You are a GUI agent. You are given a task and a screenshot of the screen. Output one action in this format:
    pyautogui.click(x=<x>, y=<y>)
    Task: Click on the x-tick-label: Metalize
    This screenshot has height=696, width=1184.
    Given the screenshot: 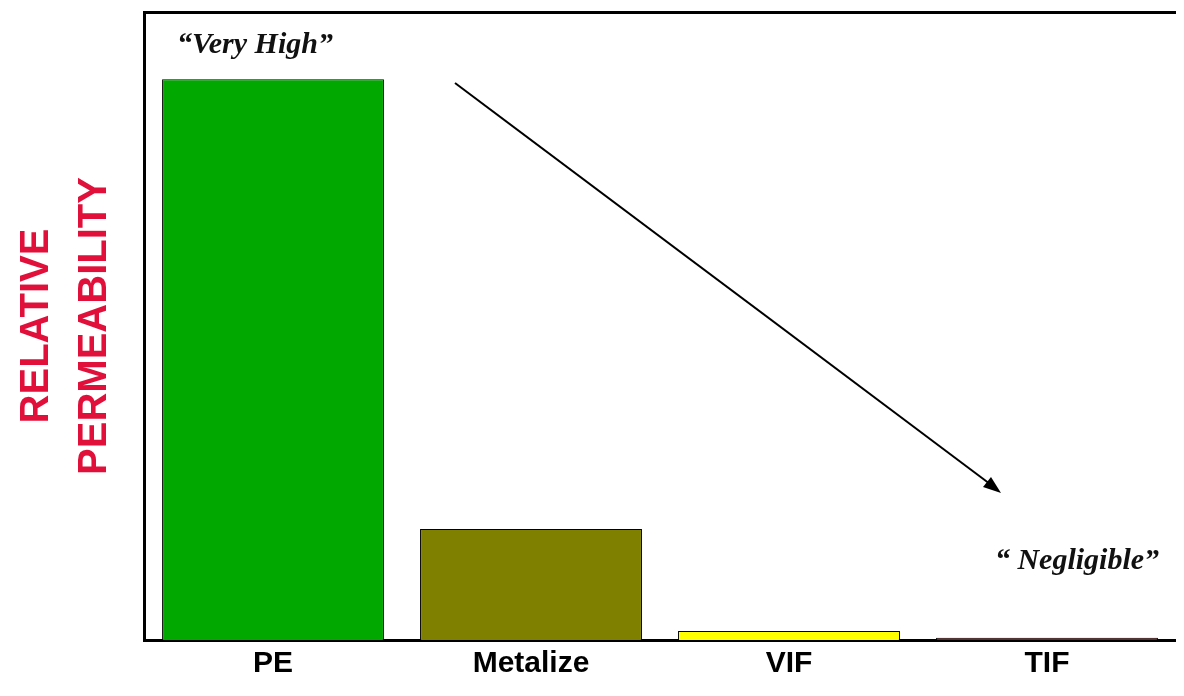 What is the action you would take?
    pyautogui.click(x=531, y=662)
    